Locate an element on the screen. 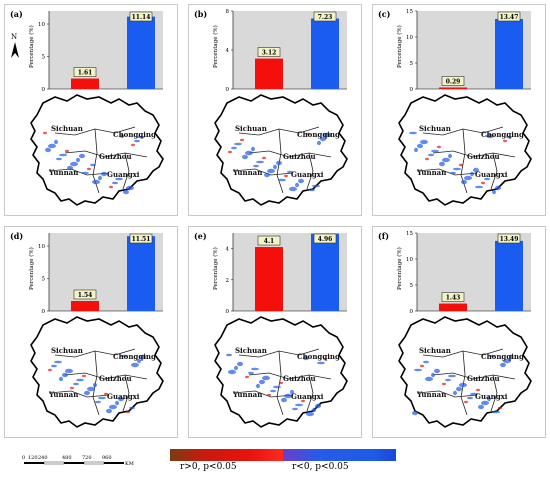  north-letter: N is located at coordinates (14, 37).